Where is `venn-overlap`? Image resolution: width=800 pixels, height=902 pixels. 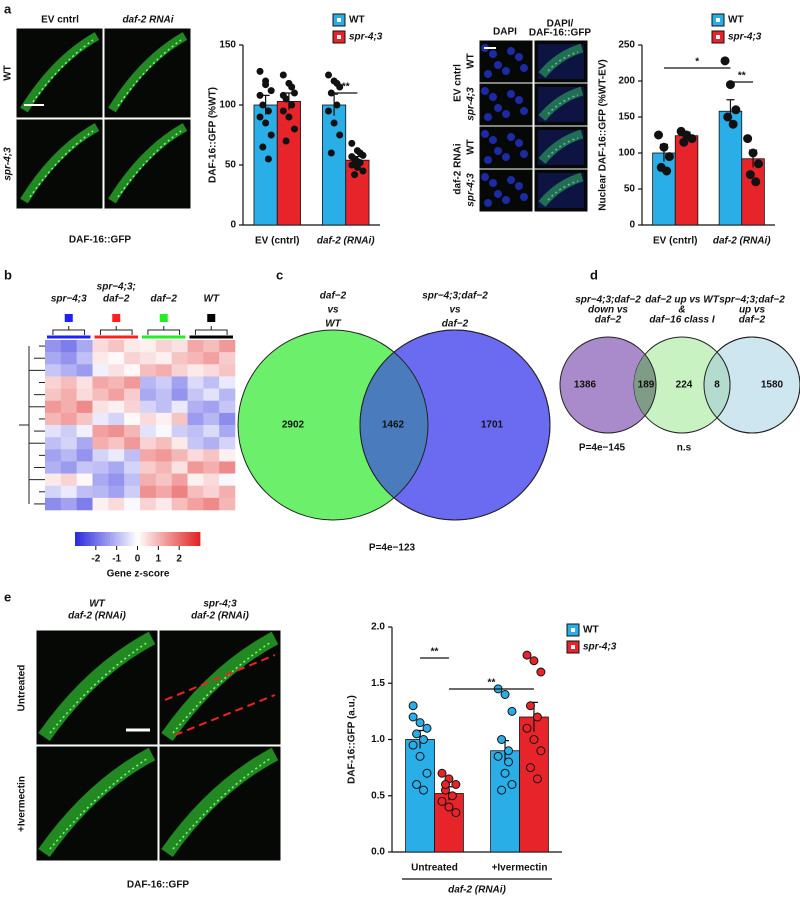 venn-overlap is located at coordinates (645, 385).